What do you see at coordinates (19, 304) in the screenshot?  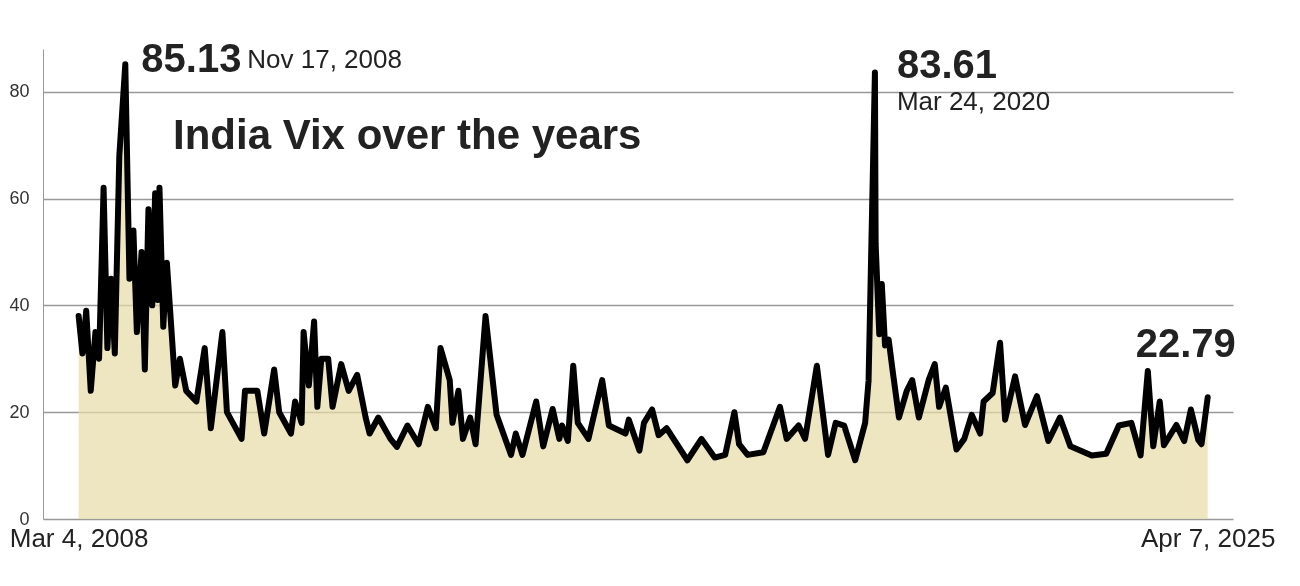 I see `y-tick-label: 40` at bounding box center [19, 304].